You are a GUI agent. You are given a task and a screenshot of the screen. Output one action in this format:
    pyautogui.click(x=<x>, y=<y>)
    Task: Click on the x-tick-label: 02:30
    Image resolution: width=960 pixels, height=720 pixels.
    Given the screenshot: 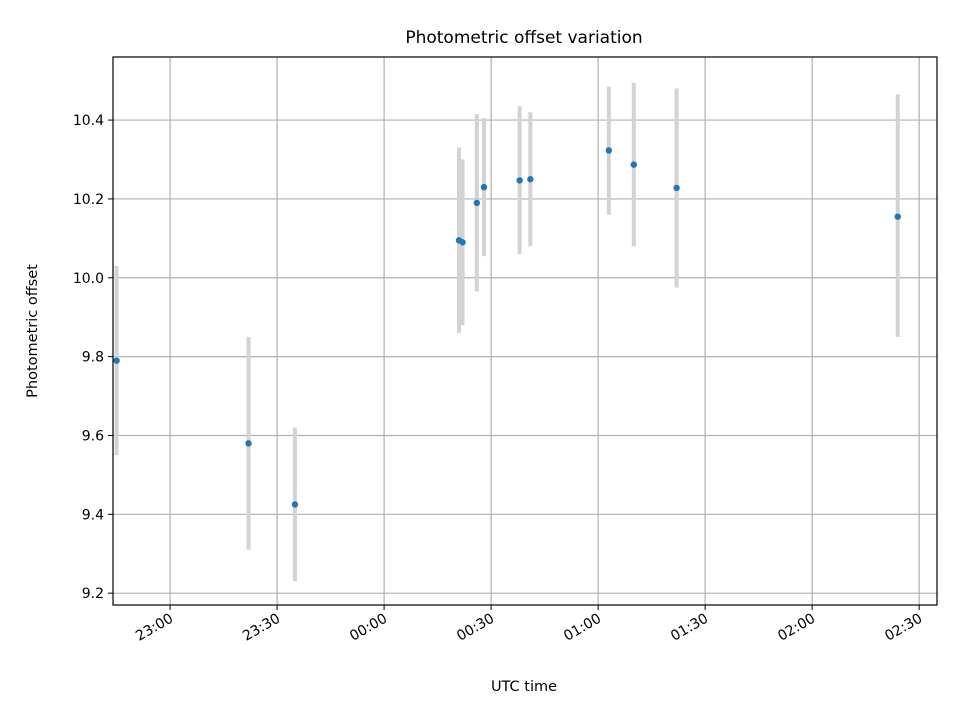 What is the action you would take?
    pyautogui.click(x=903, y=628)
    